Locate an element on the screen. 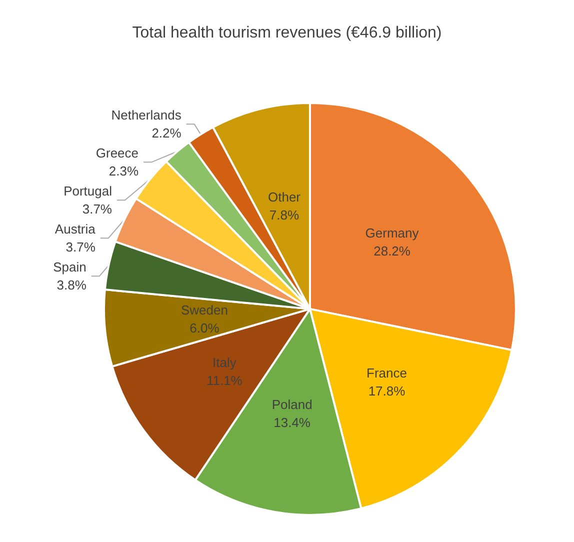 This screenshot has width=574, height=542. data-label: 2.2% is located at coordinates (167, 133).